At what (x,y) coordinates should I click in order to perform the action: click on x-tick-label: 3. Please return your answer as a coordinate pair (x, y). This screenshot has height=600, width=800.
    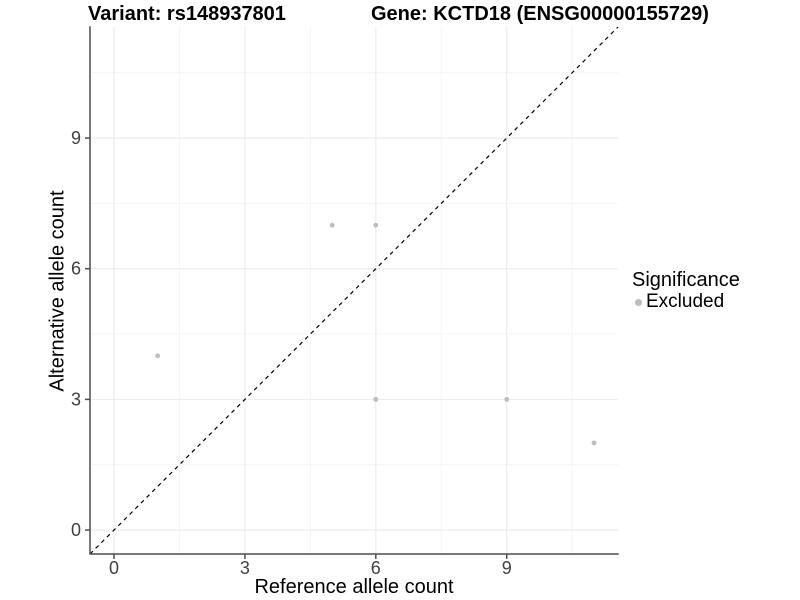
    Looking at the image, I should click on (245, 568).